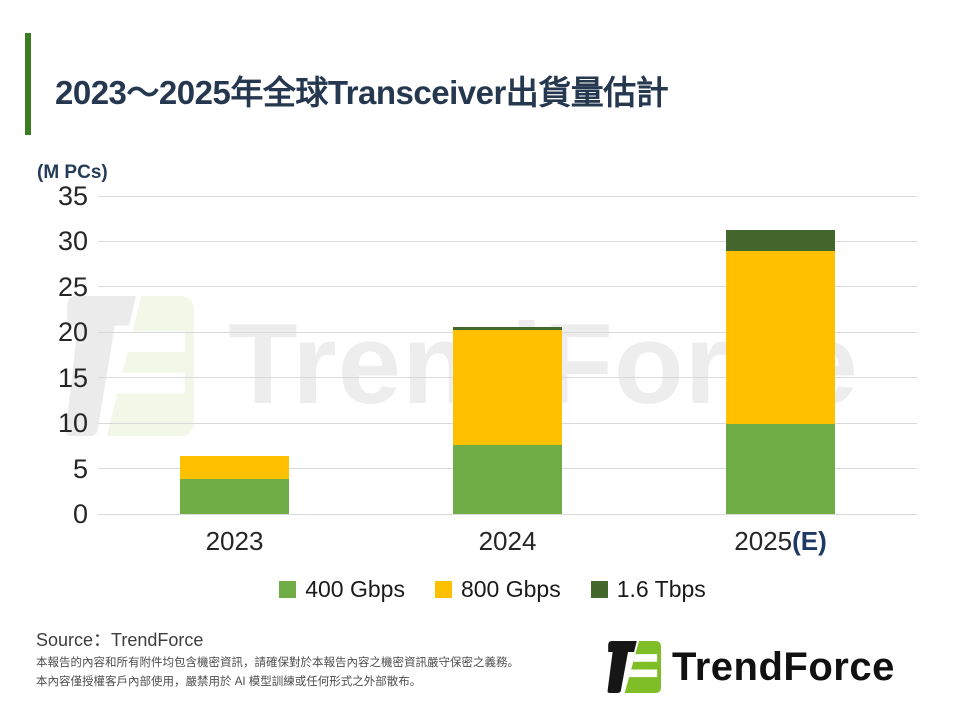 The height and width of the screenshot is (720, 960). I want to click on y-axis-labels: 35 30 25 20 15 10 5 0, so click(54, 355).